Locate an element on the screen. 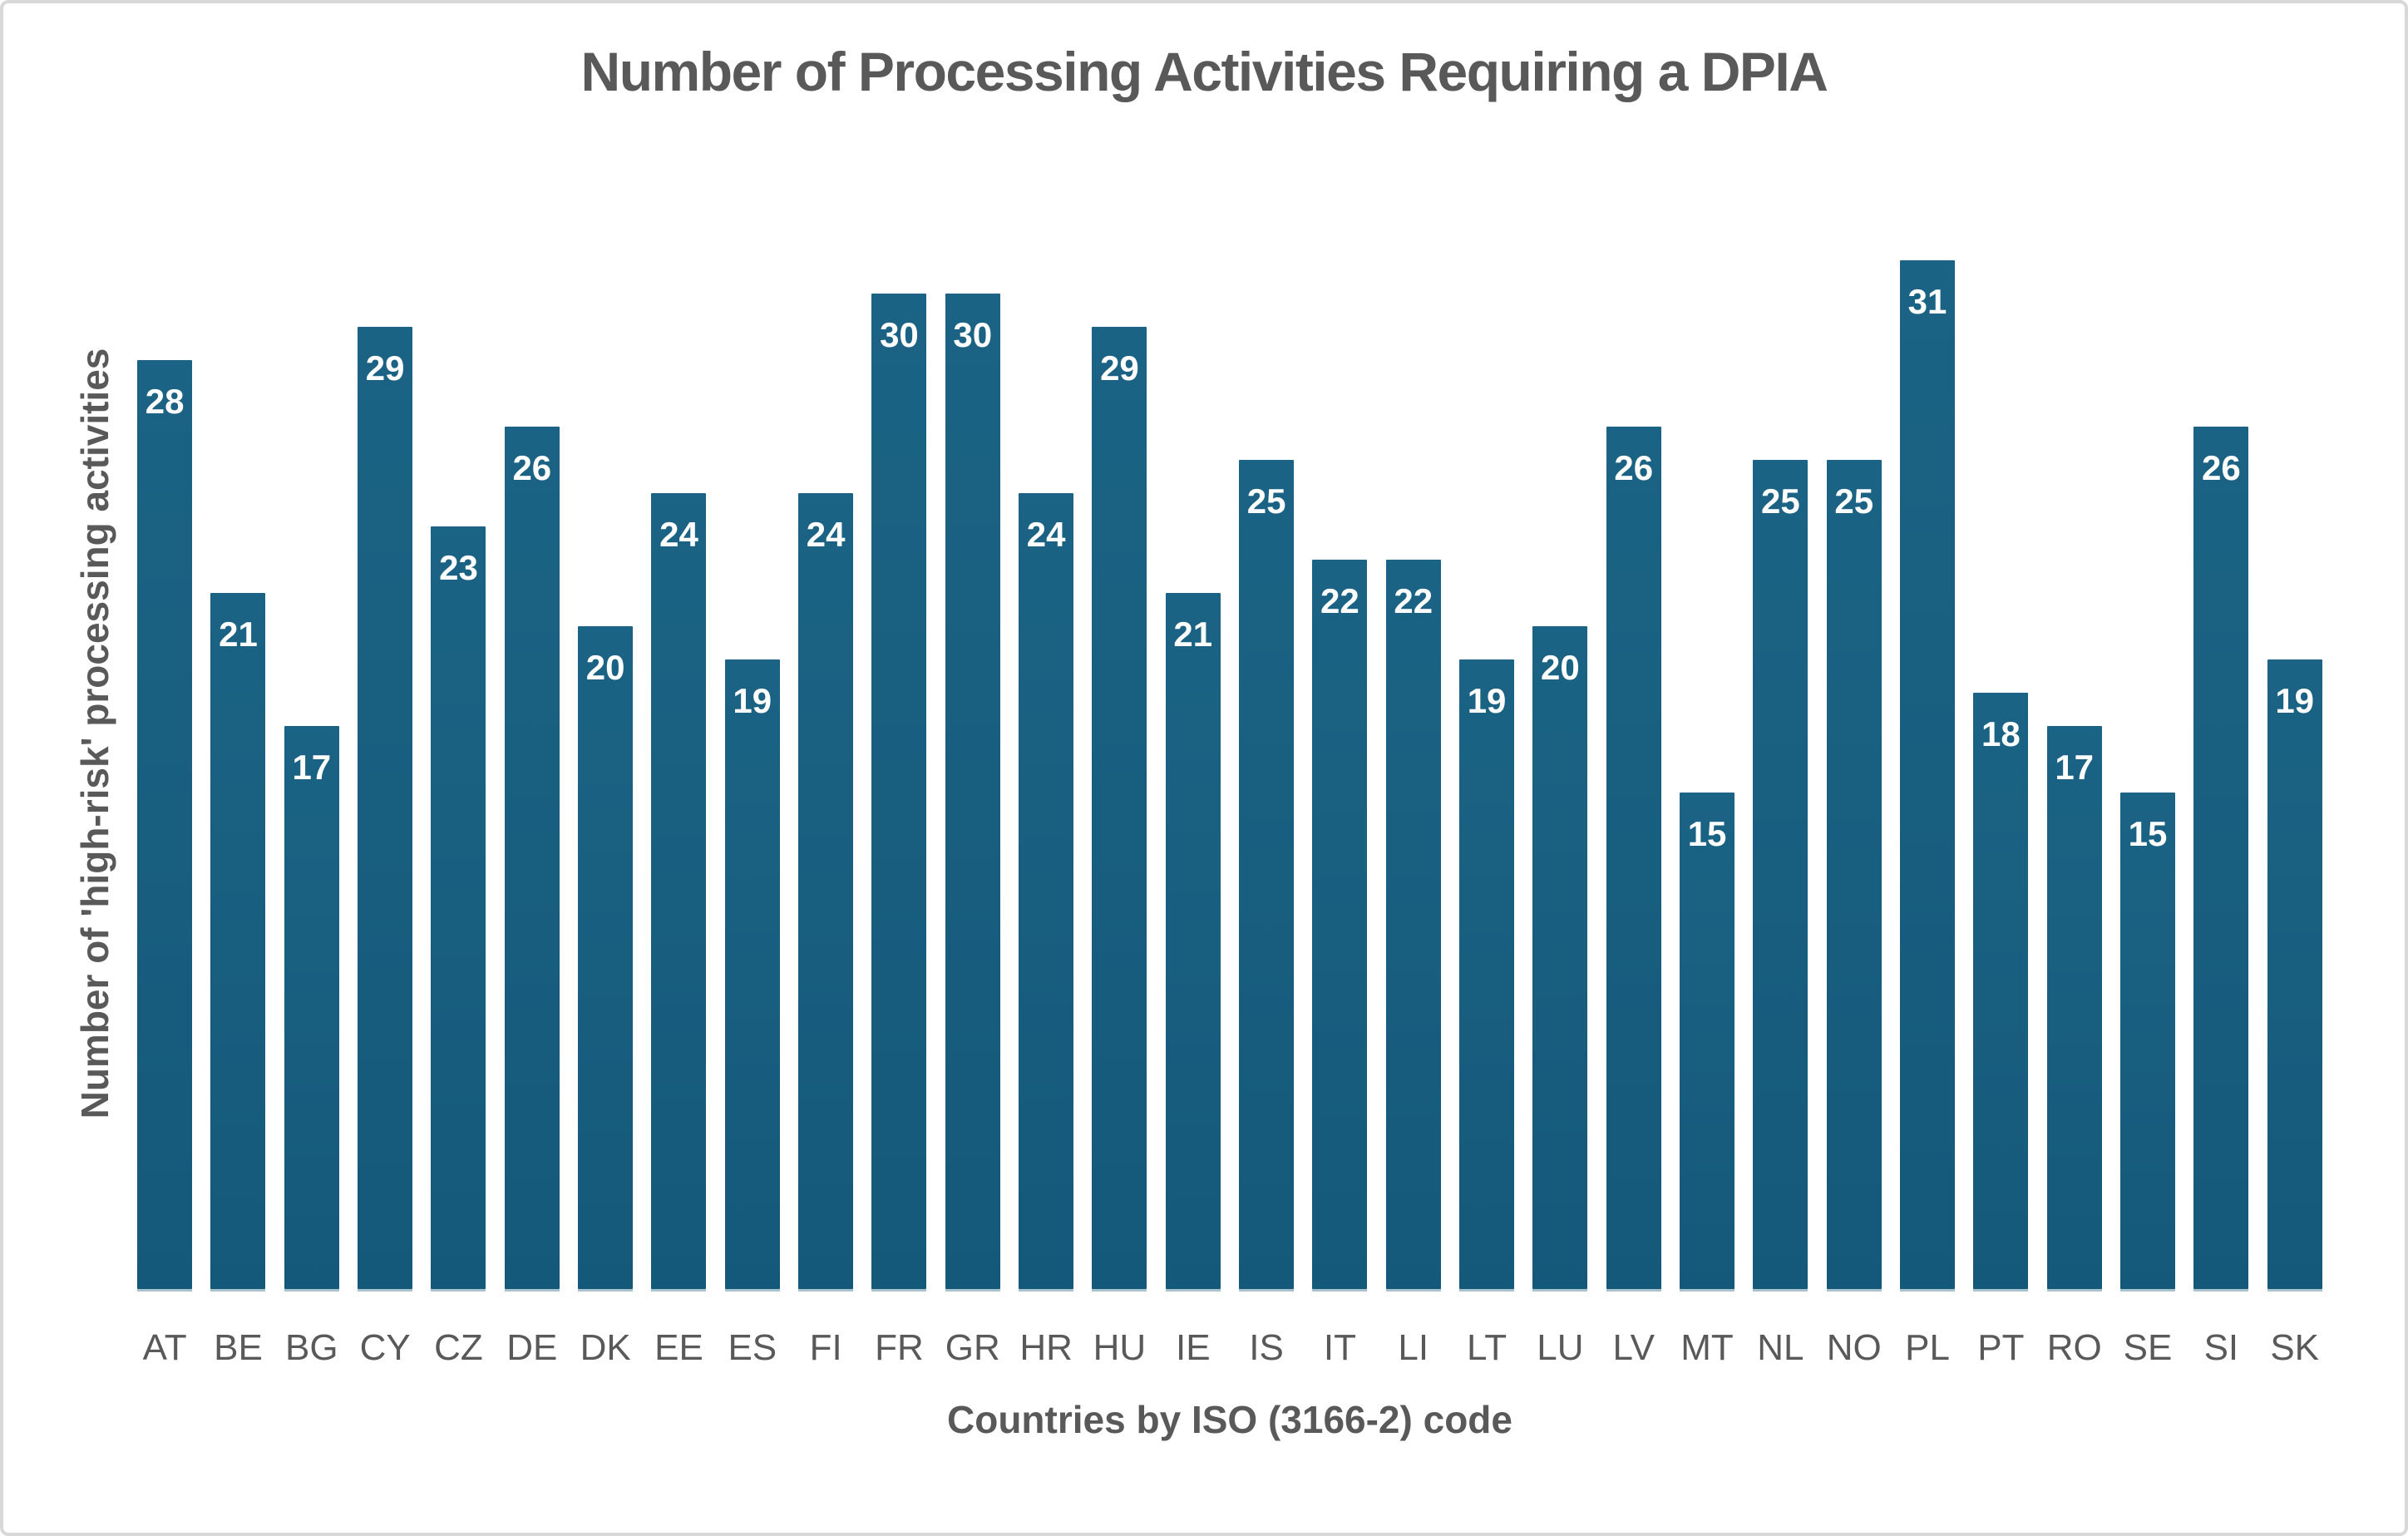 Image resolution: width=2408 pixels, height=1536 pixels. bar-column-de: 26 is located at coordinates (532, 647).